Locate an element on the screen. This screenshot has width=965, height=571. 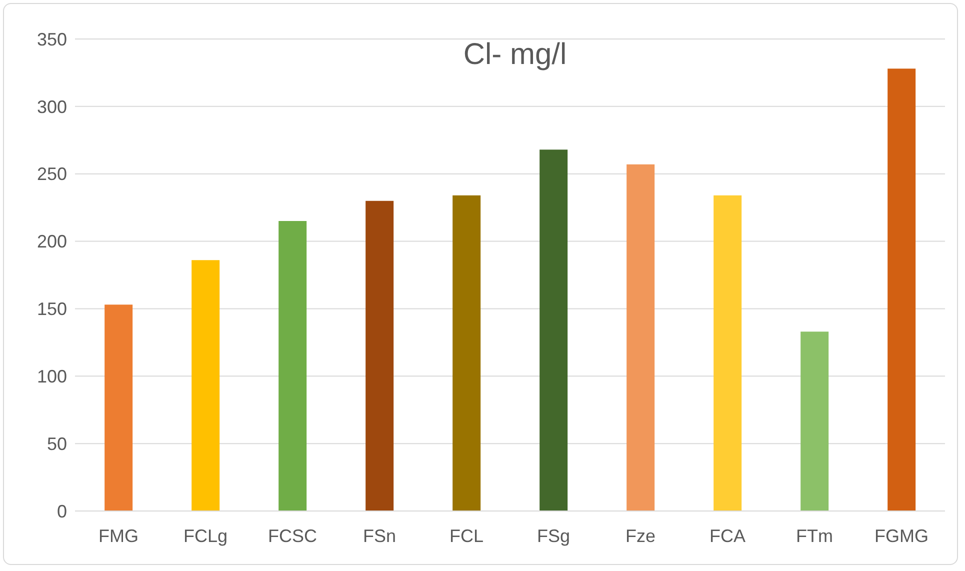
y-tick-label: 250 is located at coordinates (51, 174).